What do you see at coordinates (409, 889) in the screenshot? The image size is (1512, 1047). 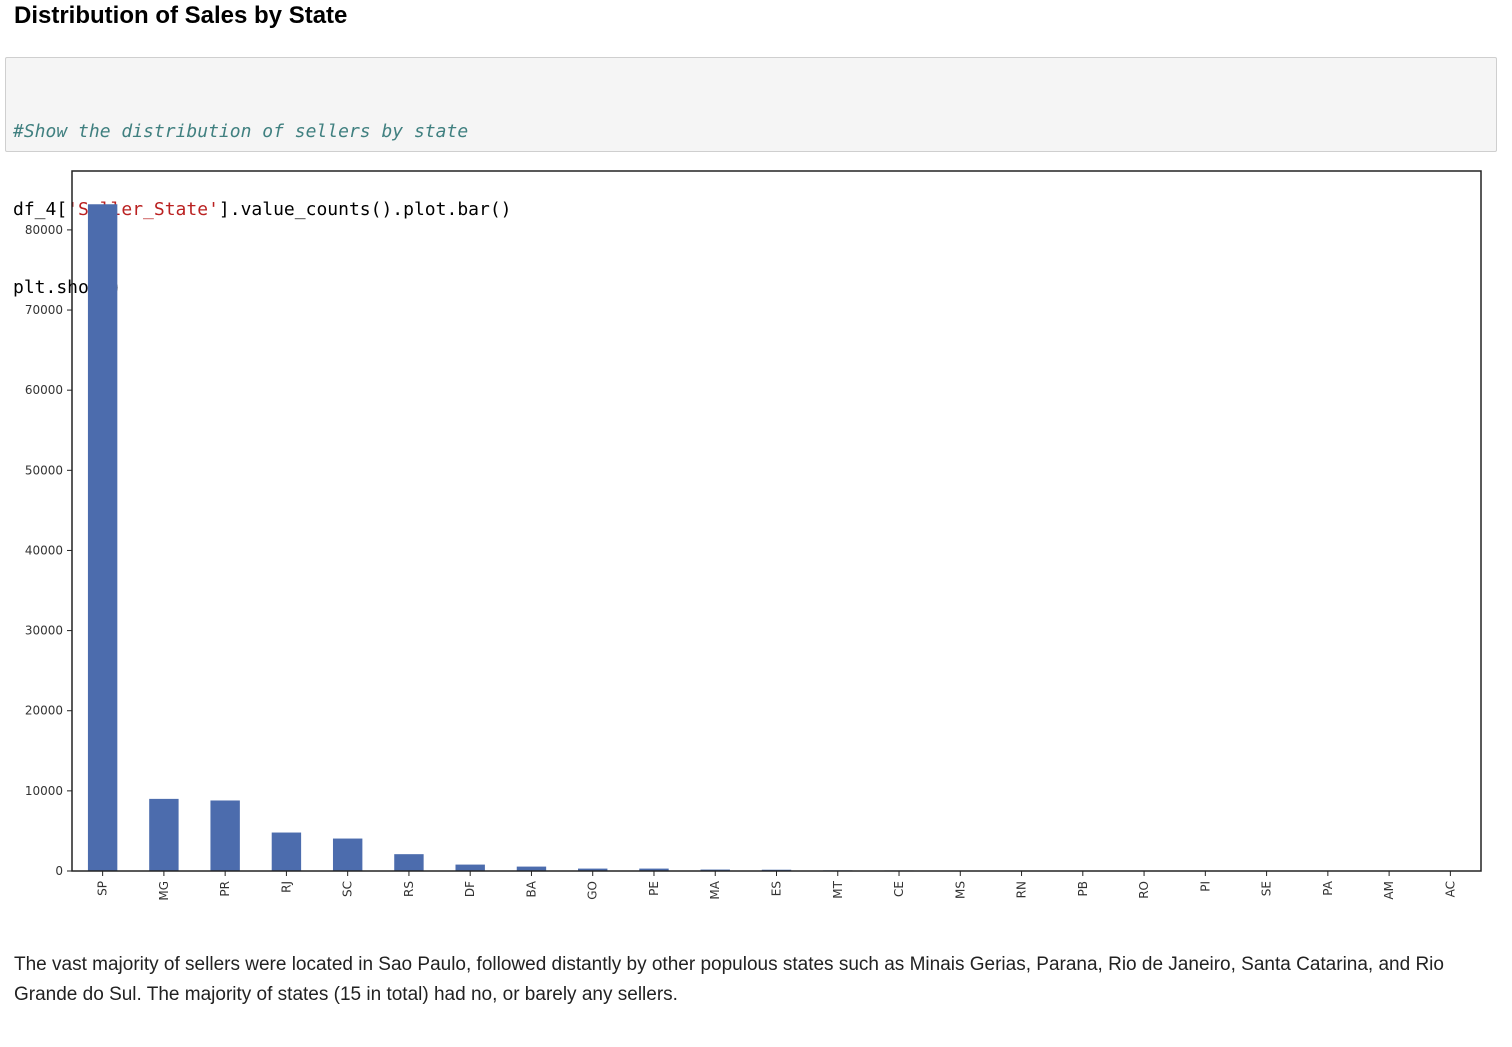 I see `x-tick-label: RS` at bounding box center [409, 889].